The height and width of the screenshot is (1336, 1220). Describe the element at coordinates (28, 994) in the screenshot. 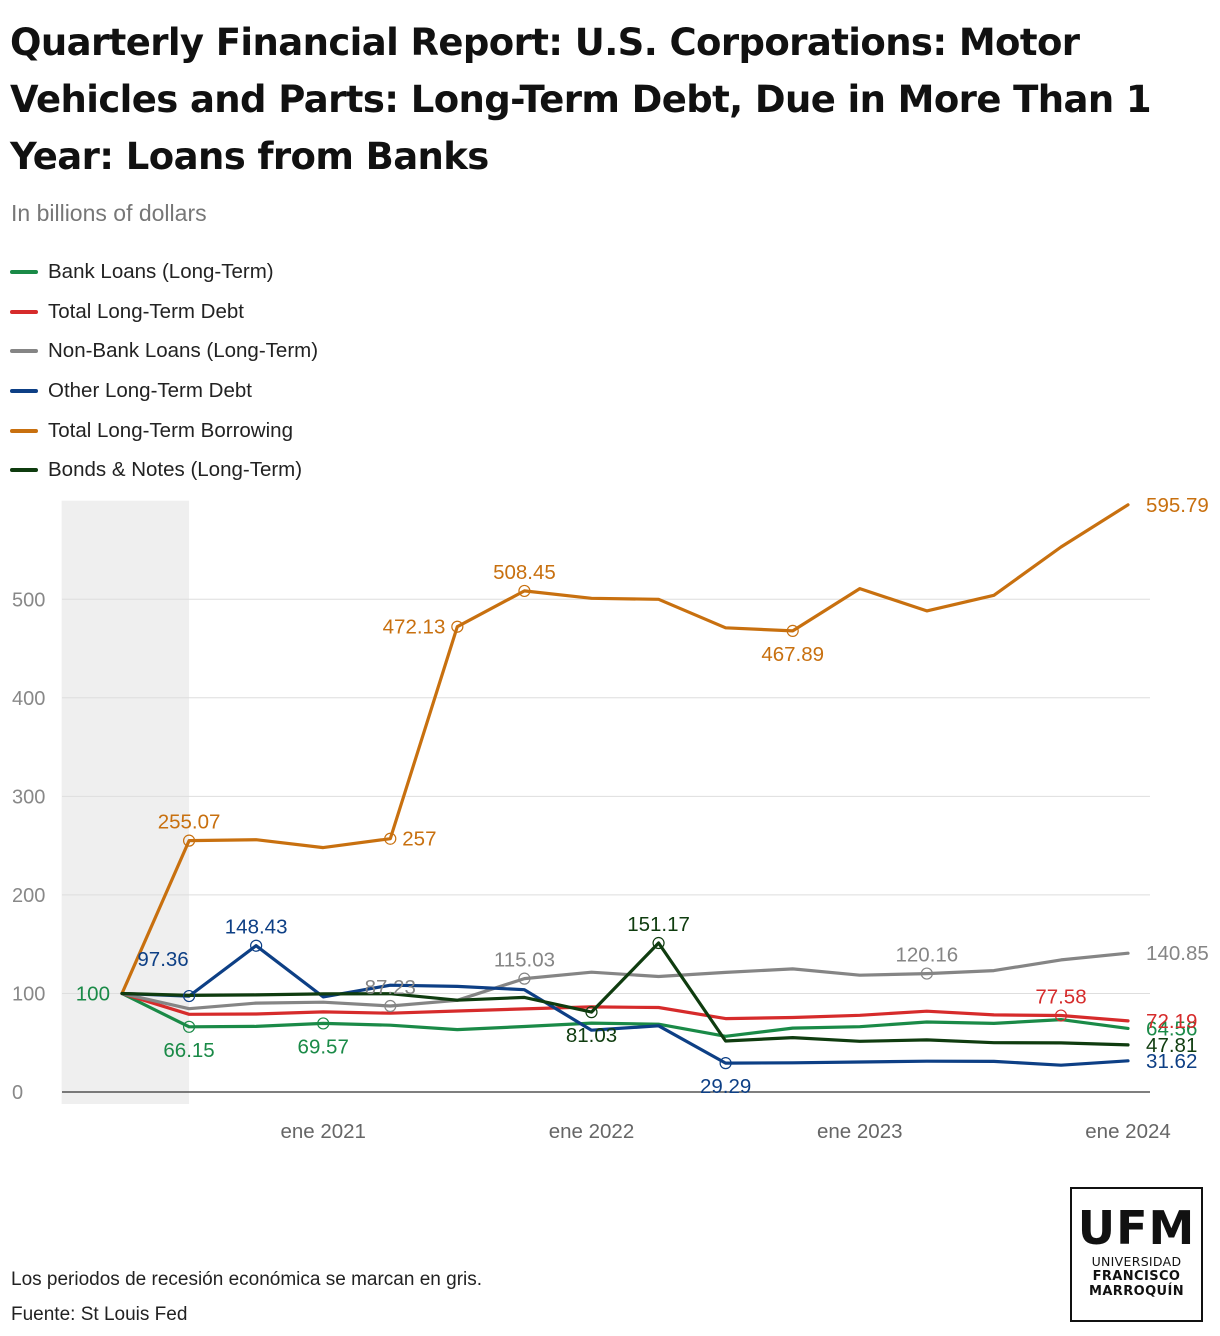

I see `y-tick-label: 100` at that location.